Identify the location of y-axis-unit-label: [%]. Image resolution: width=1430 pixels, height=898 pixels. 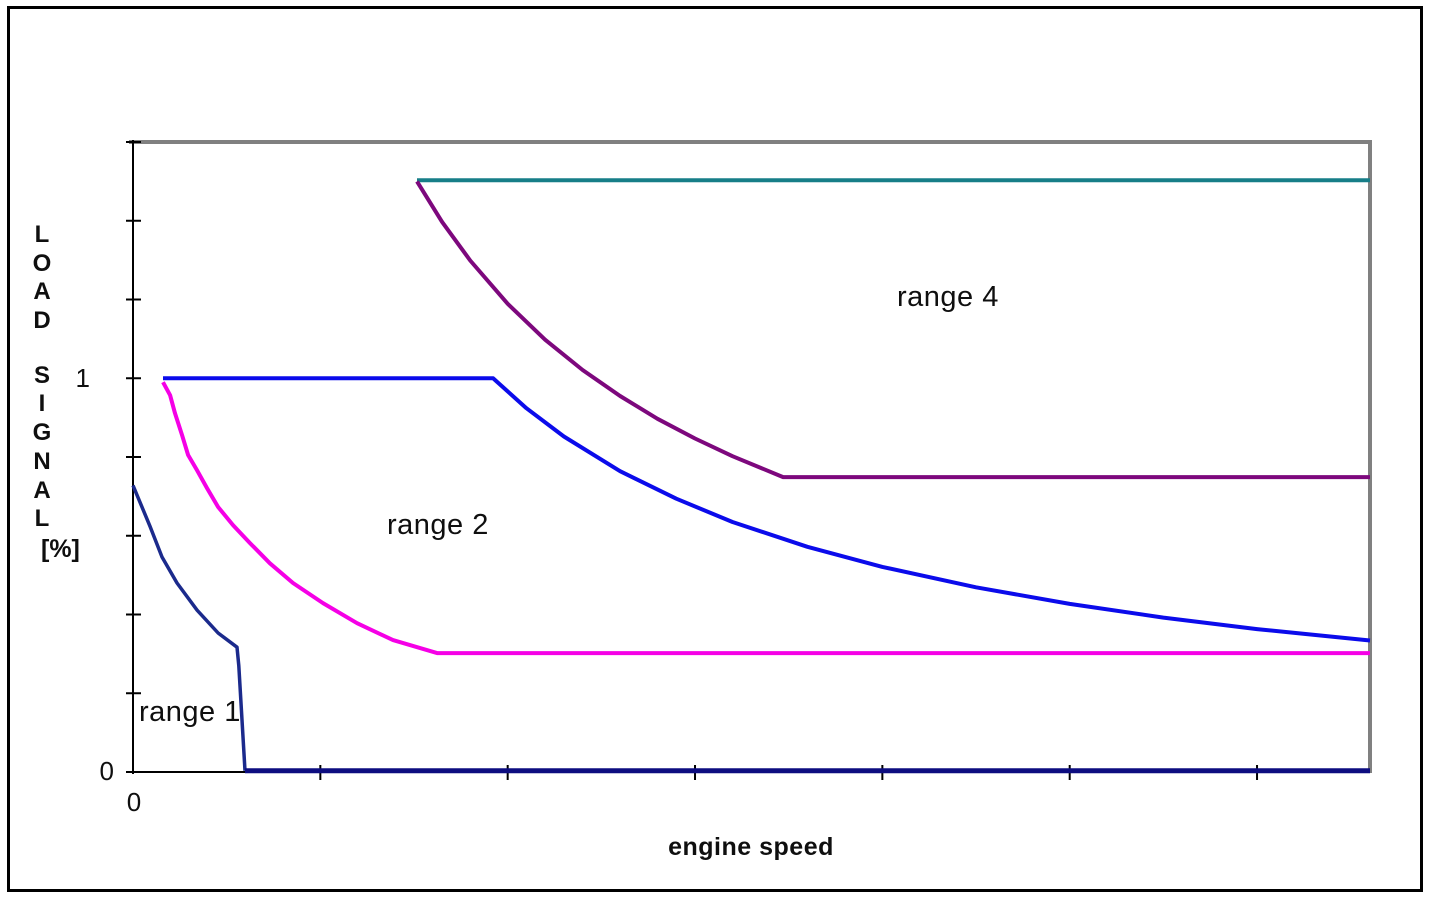
(60, 548).